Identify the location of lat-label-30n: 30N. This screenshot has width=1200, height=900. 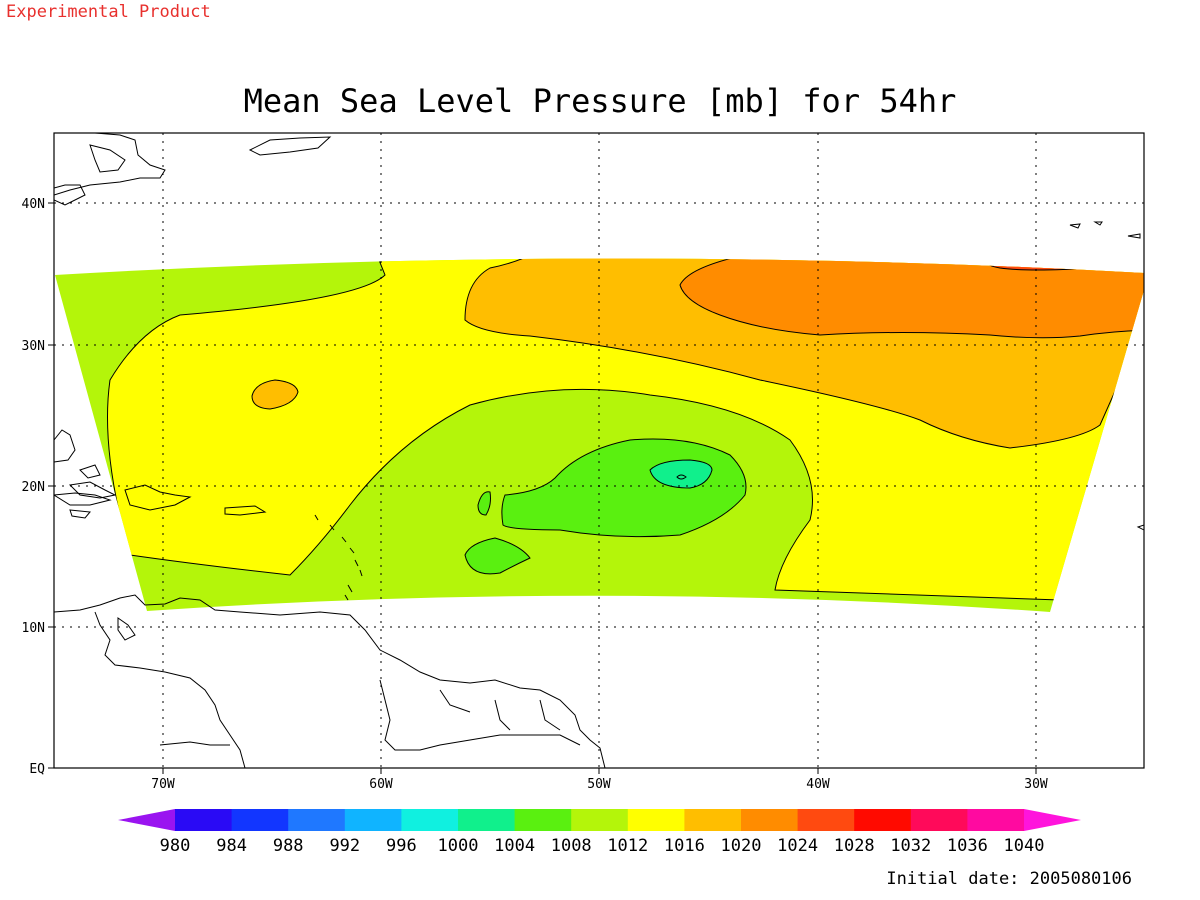
(33, 346).